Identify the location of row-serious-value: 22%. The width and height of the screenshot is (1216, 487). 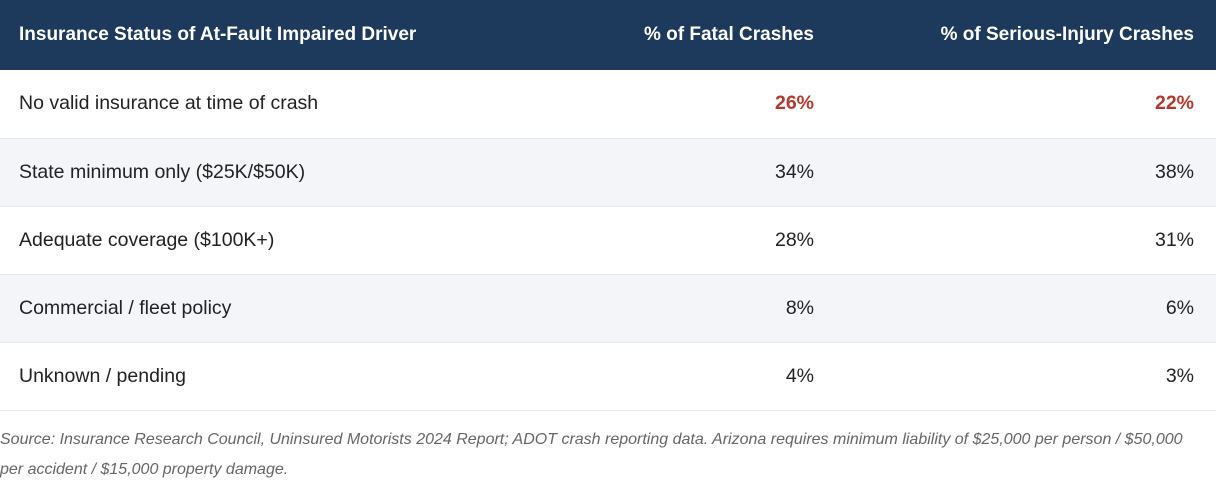
(1174, 103).